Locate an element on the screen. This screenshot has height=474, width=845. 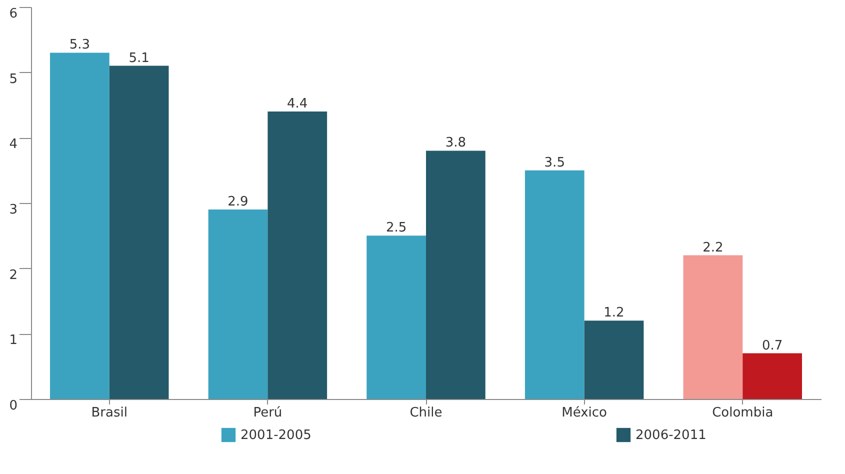
data-label: 3.8 is located at coordinates (455, 143).